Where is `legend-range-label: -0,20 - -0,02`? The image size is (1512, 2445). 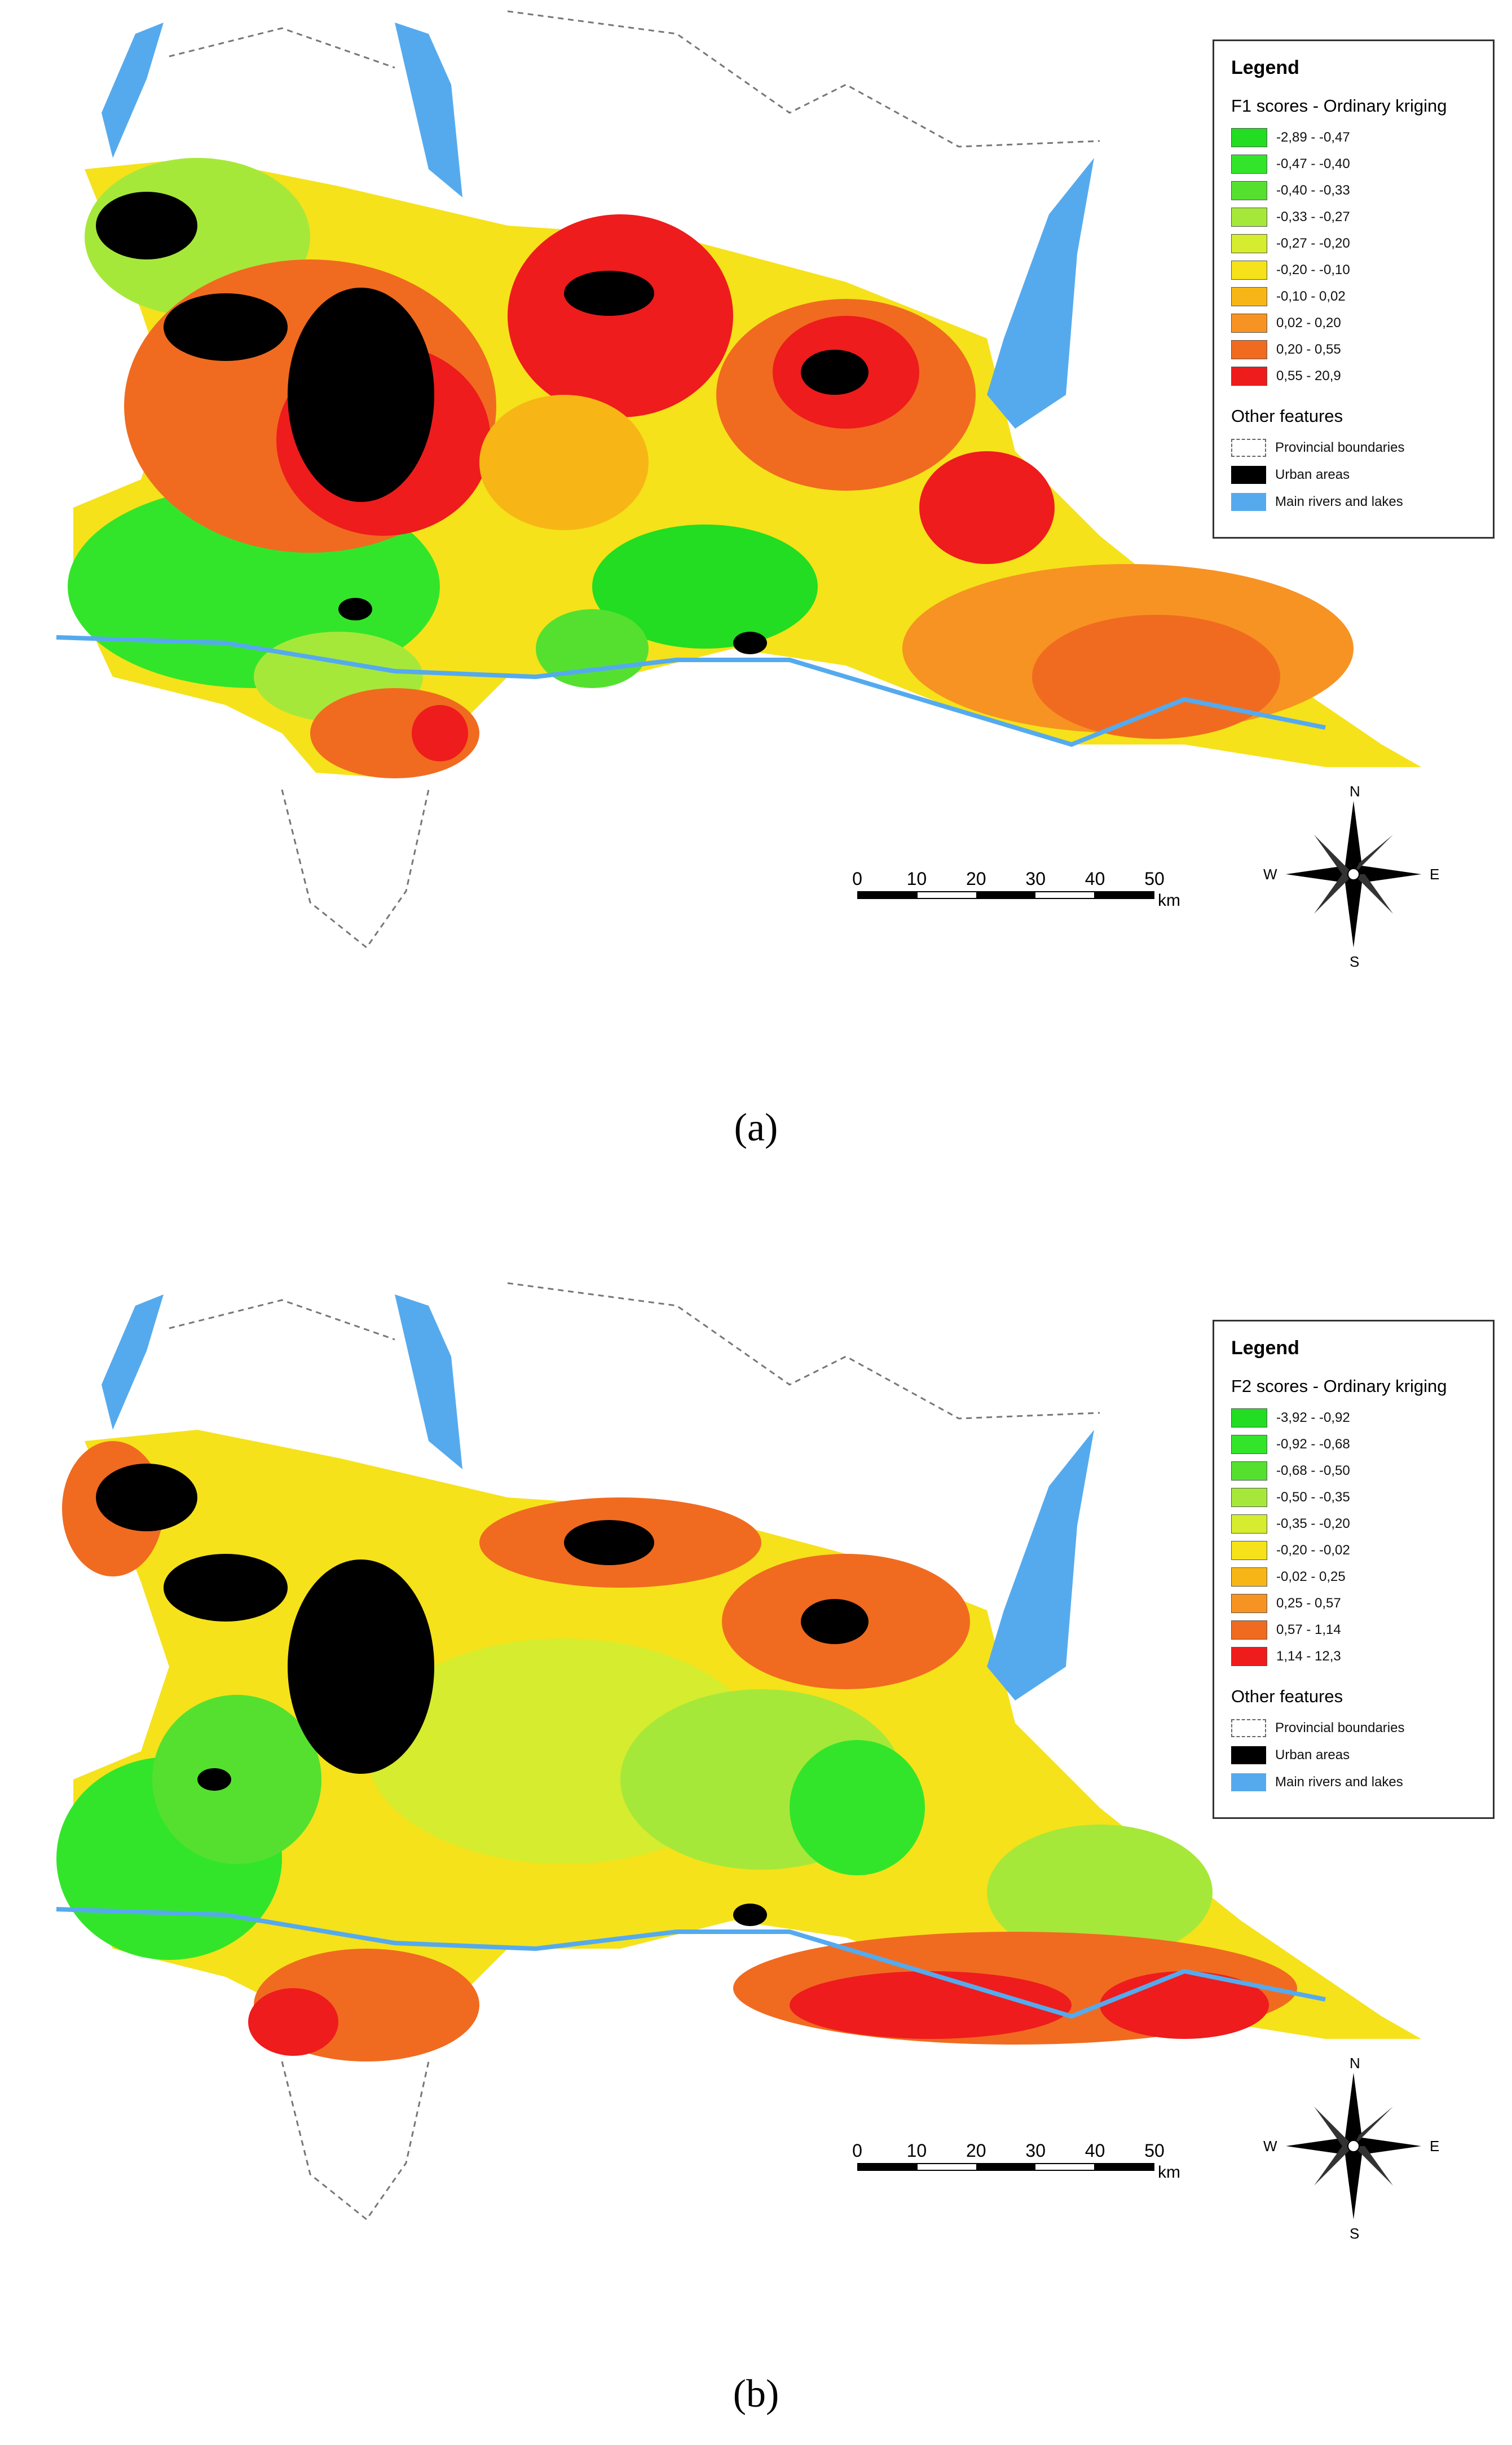 legend-range-label: -0,20 - -0,02 is located at coordinates (1313, 1550).